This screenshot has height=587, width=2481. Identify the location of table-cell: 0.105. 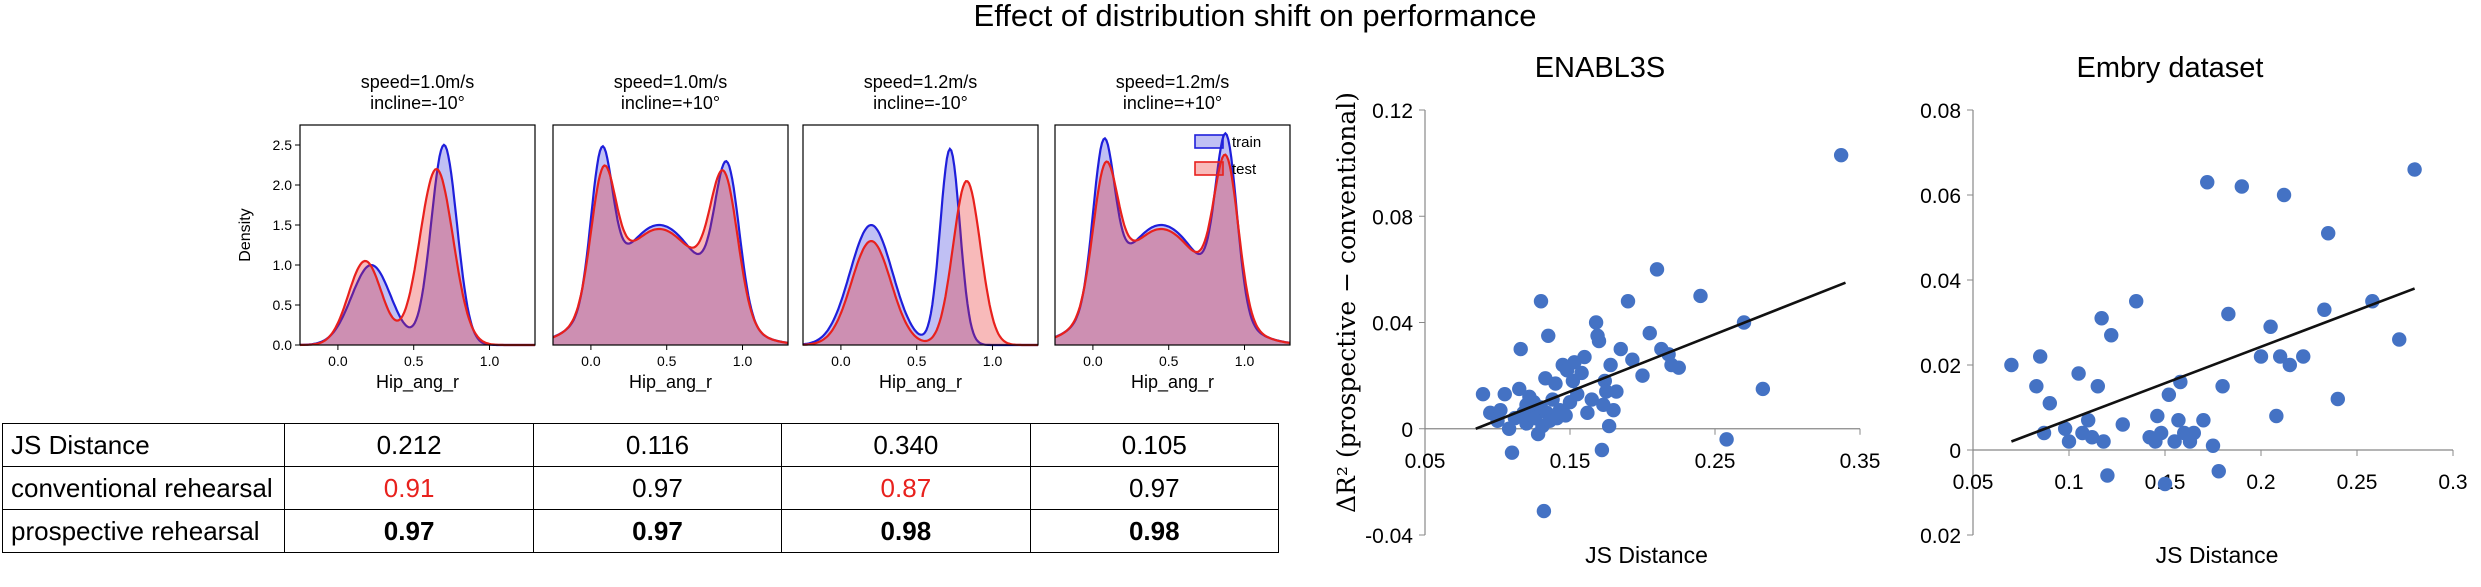
(1154, 445).